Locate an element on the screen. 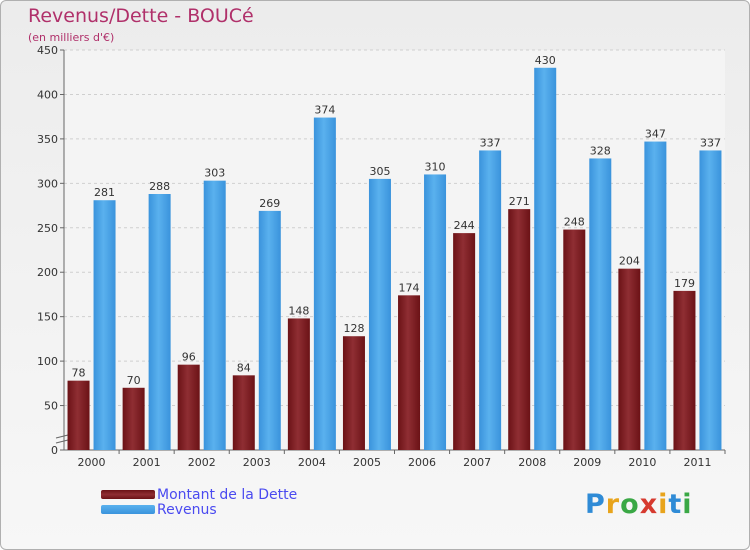  data-label-dette: 128 is located at coordinates (353, 328).